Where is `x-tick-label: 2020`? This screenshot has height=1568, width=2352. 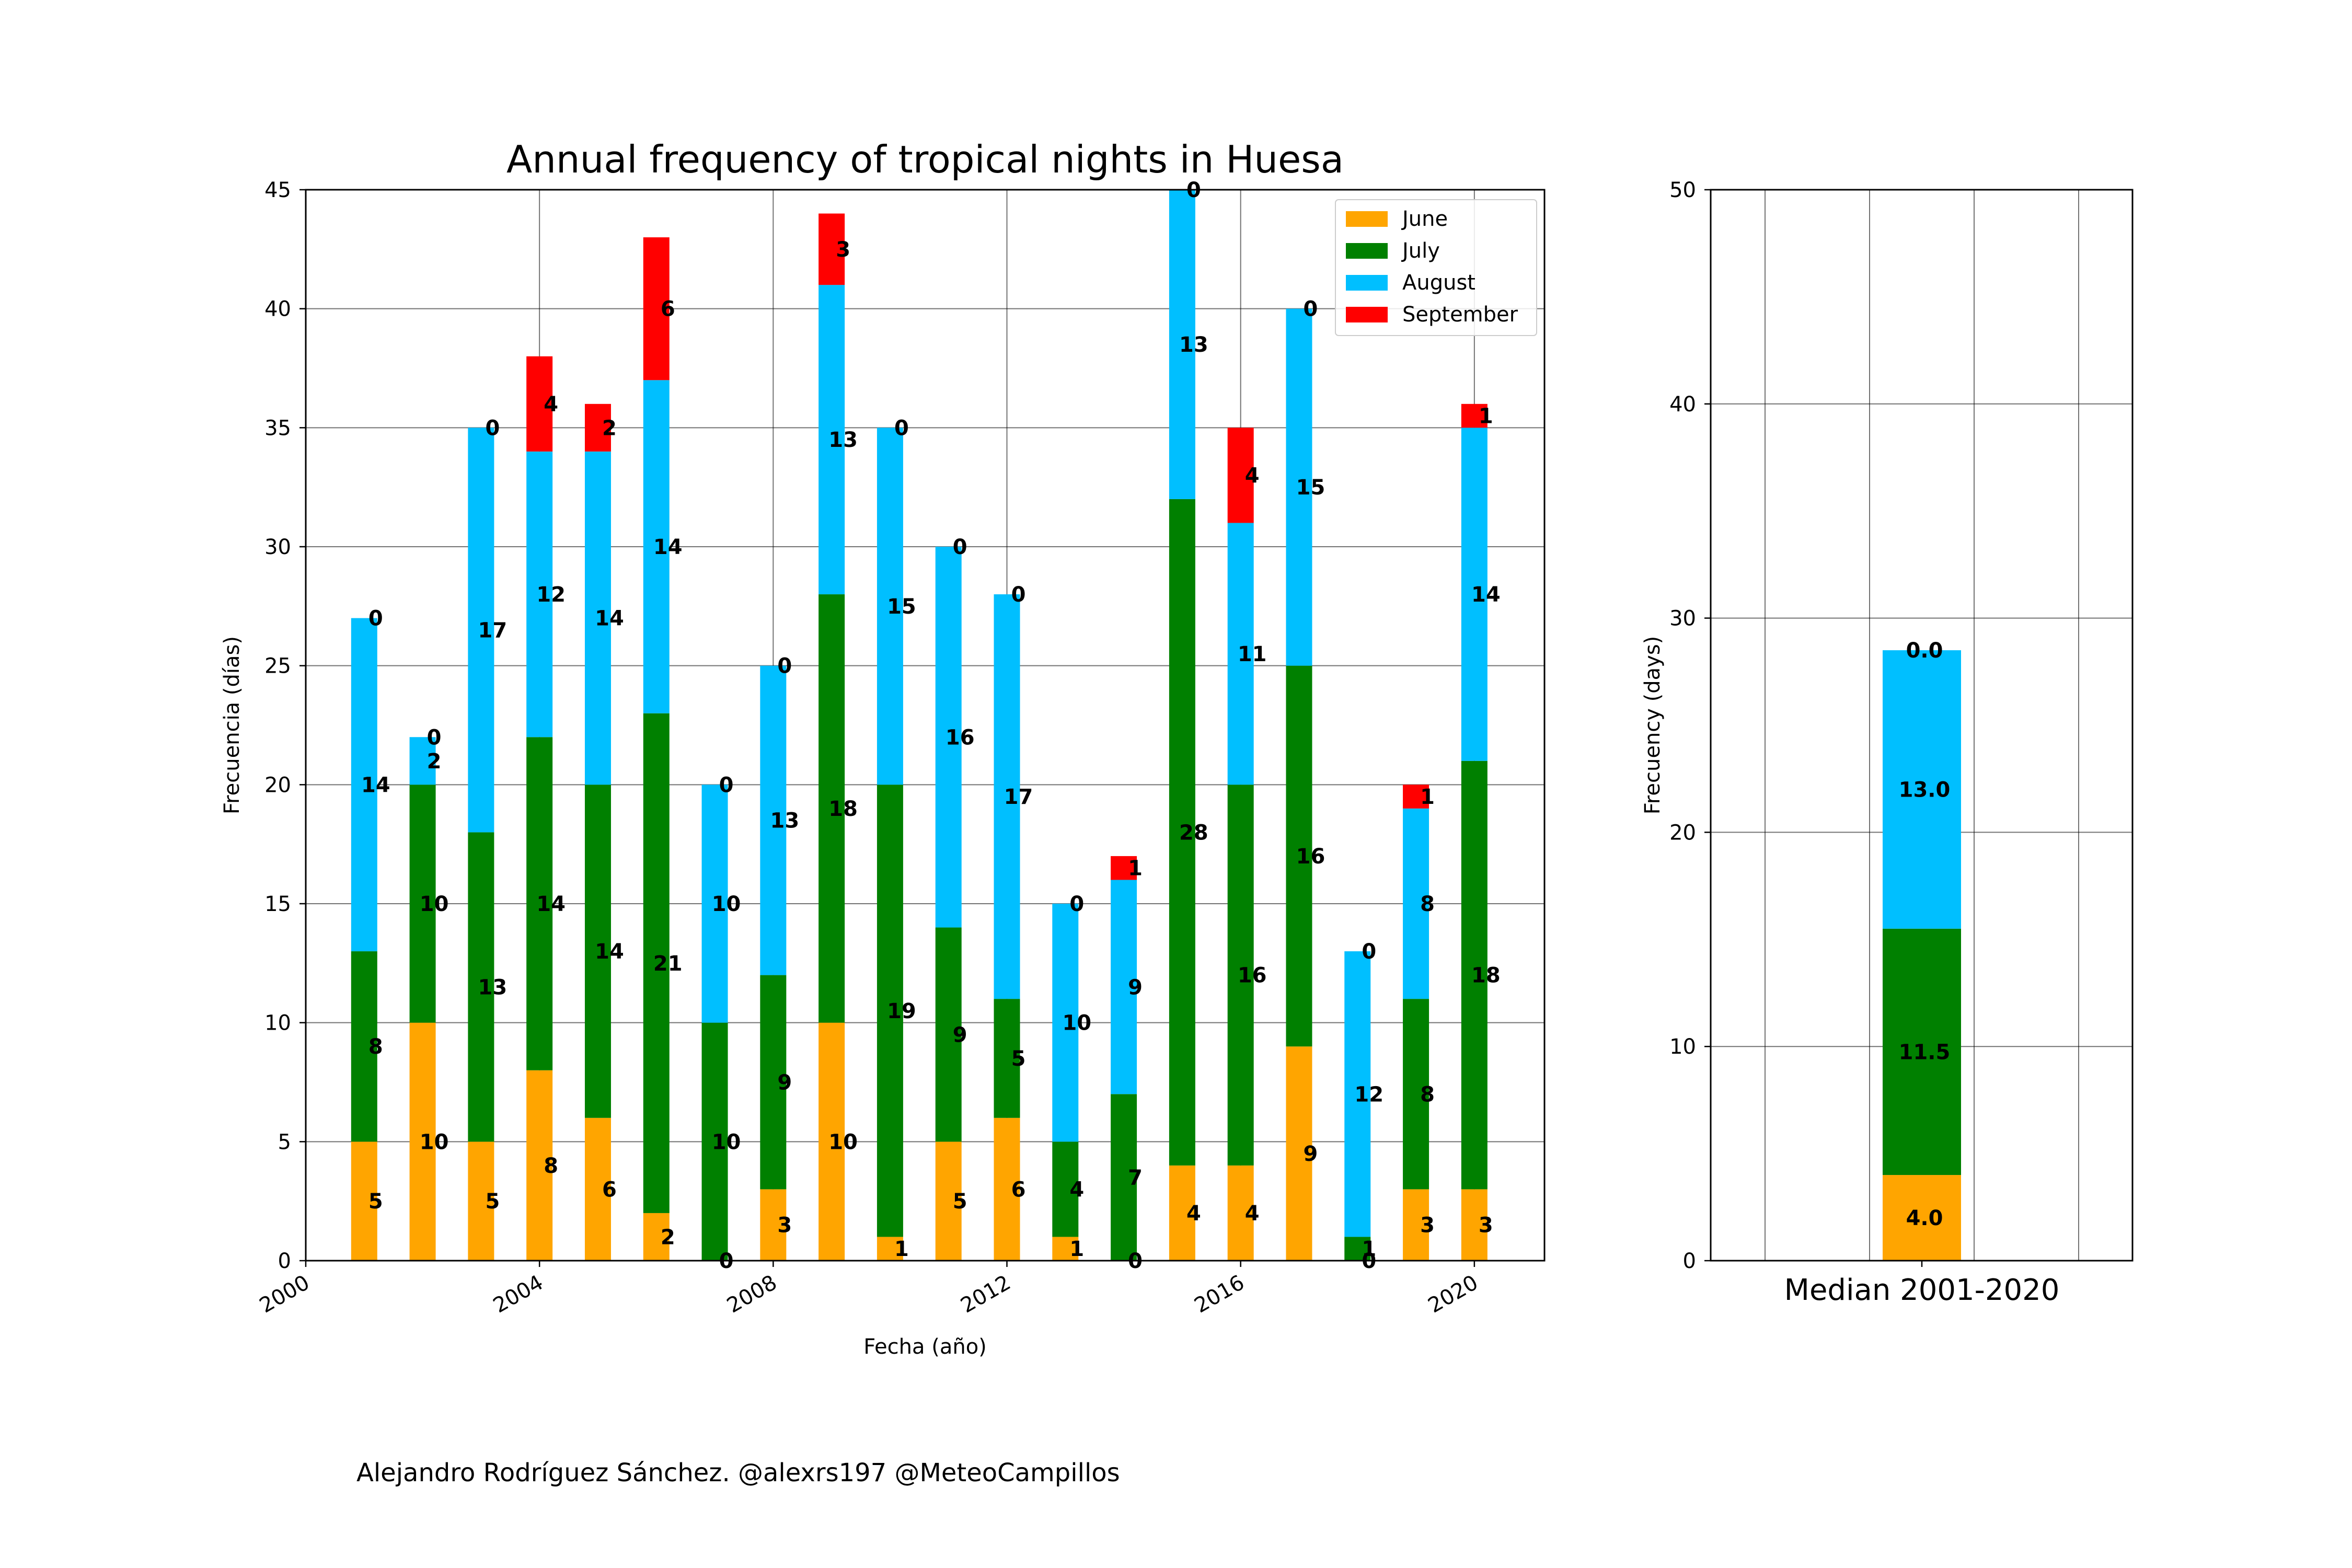 x-tick-label: 2020 is located at coordinates (1453, 1294).